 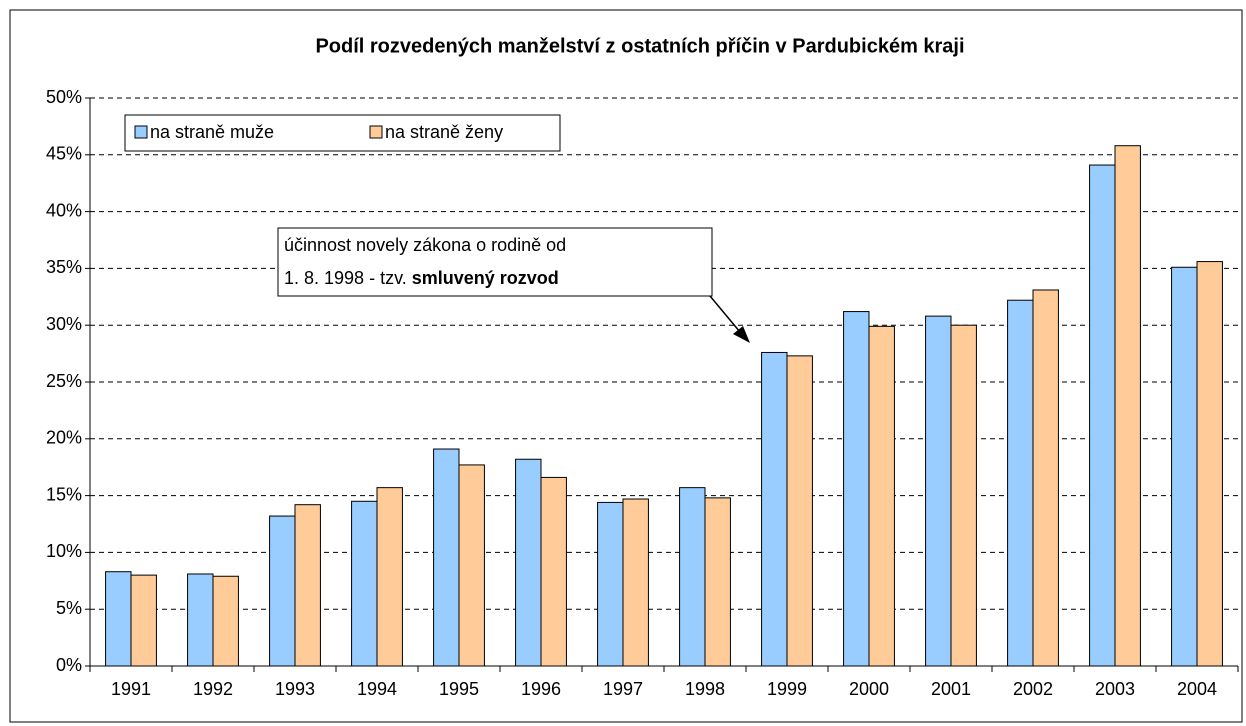 What do you see at coordinates (318, 132) in the screenshot?
I see `legend-items: na straně muže na straně ženy` at bounding box center [318, 132].